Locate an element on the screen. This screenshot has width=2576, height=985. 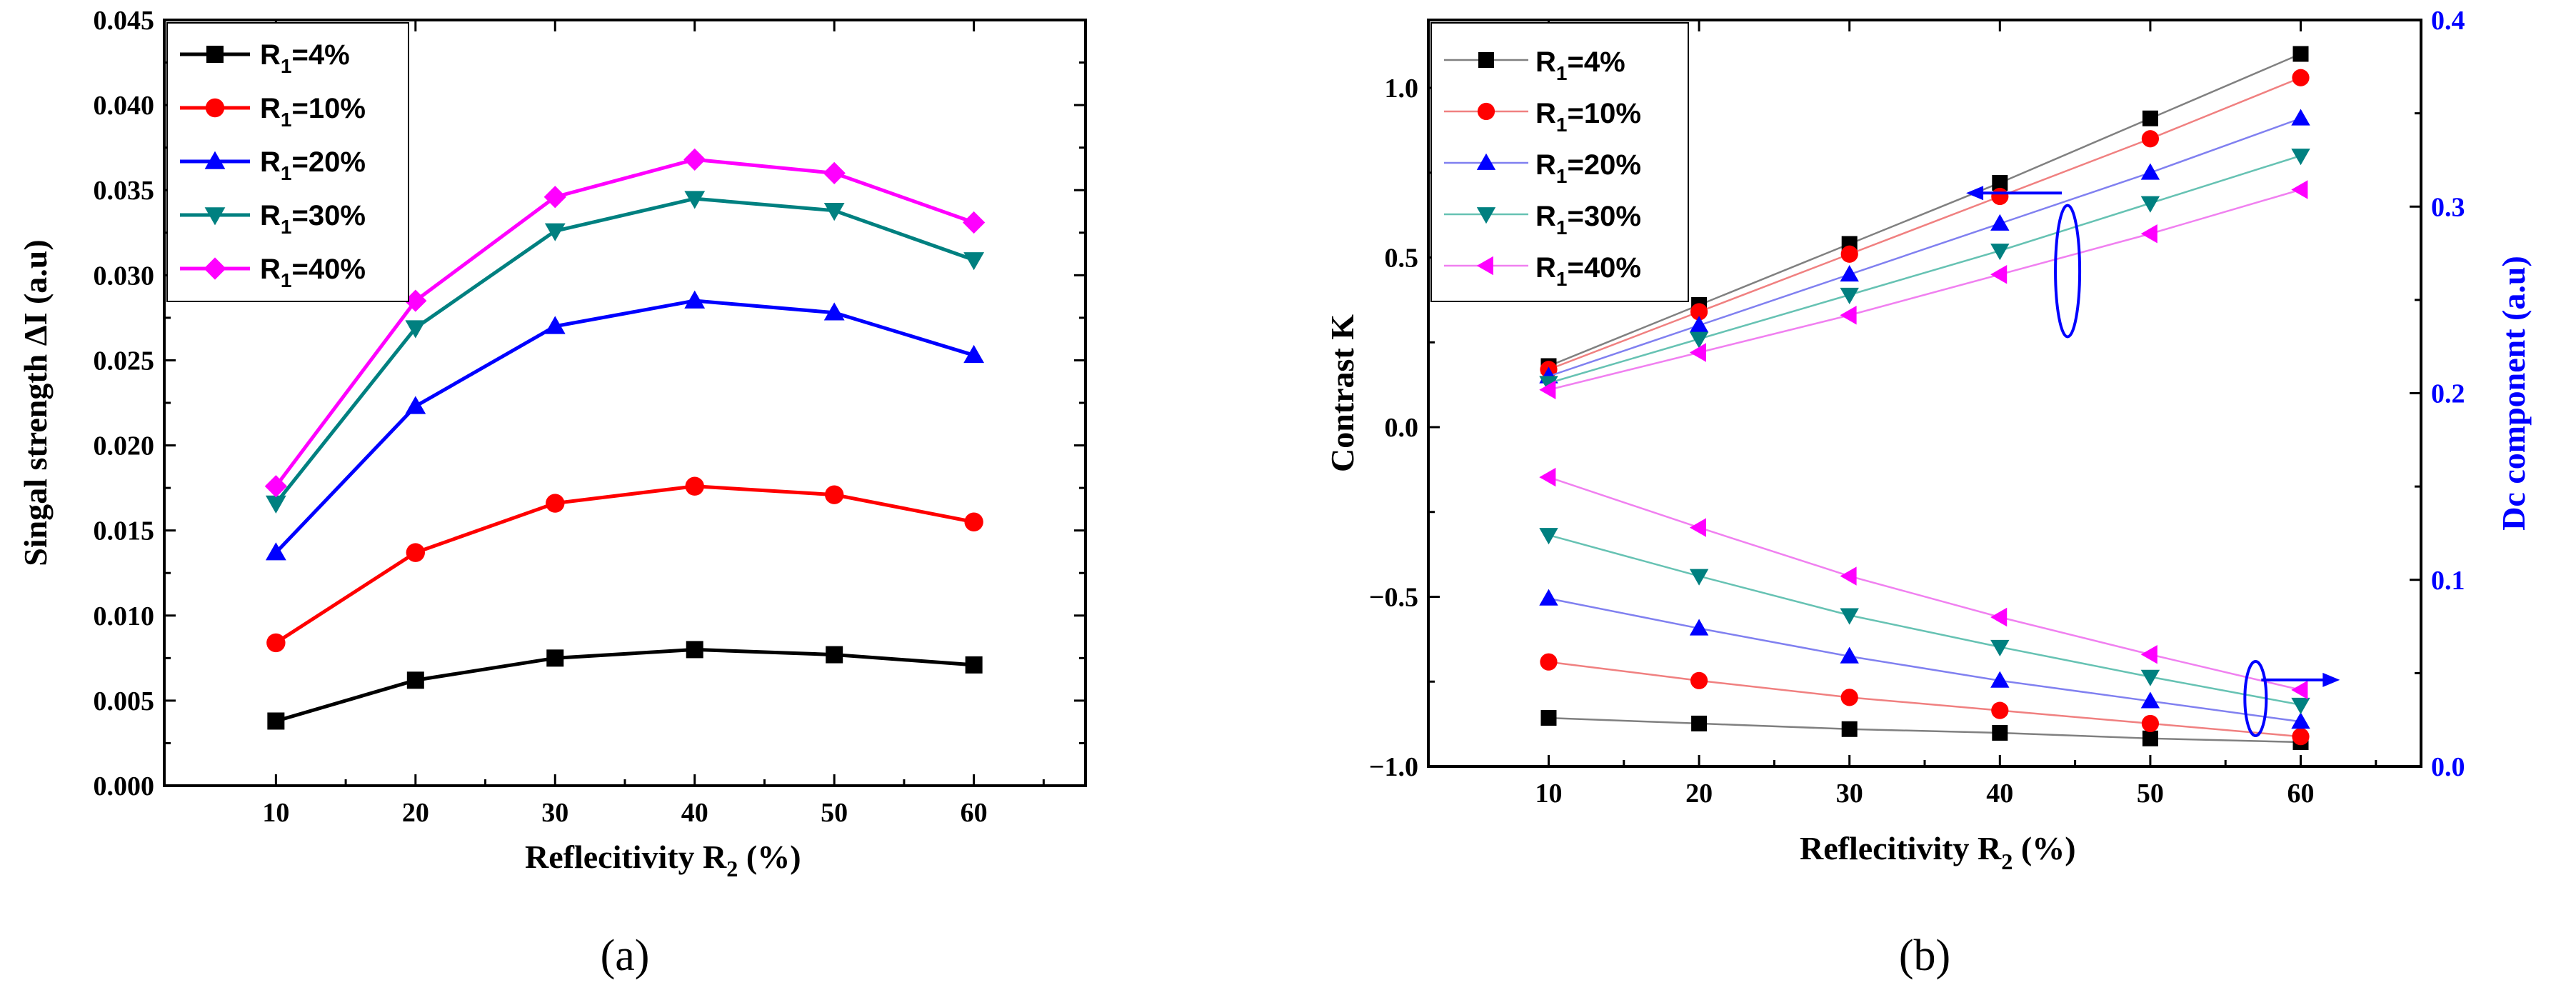
legend-label: R1=4% is located at coordinates (305, 58).